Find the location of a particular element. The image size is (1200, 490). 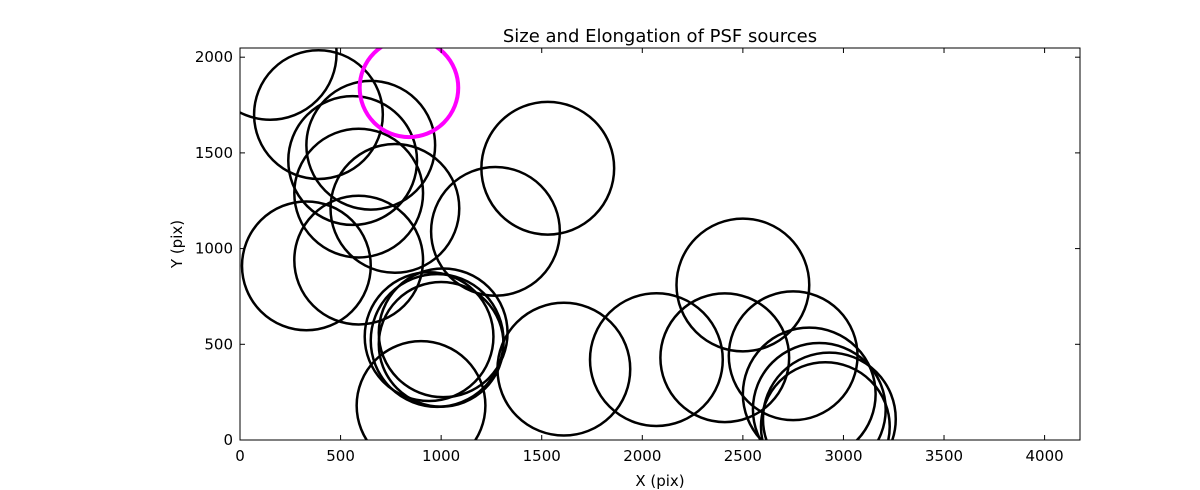

y-tick-label-0: 0 is located at coordinates (228, 440).